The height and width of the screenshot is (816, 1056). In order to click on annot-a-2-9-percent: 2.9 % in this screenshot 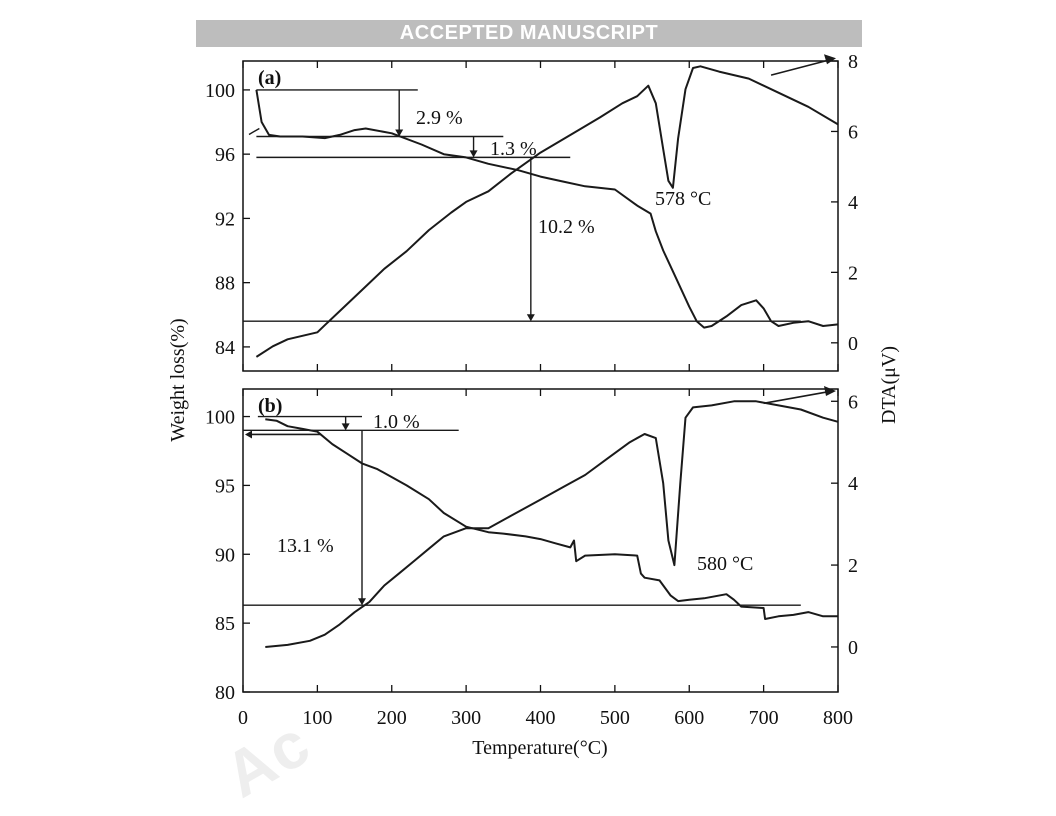, I will do `click(439, 118)`.